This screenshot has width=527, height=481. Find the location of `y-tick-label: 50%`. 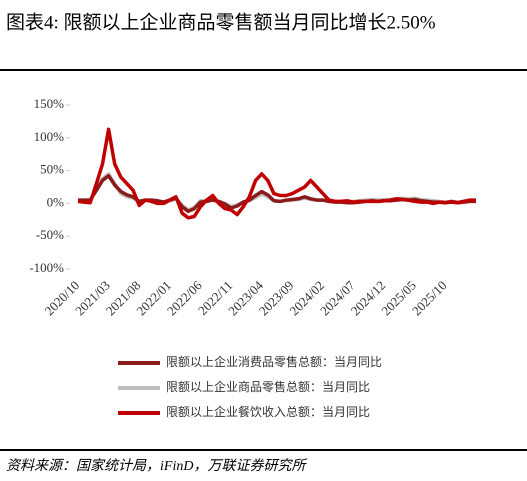

y-tick-label: 50% is located at coordinates (52, 169).